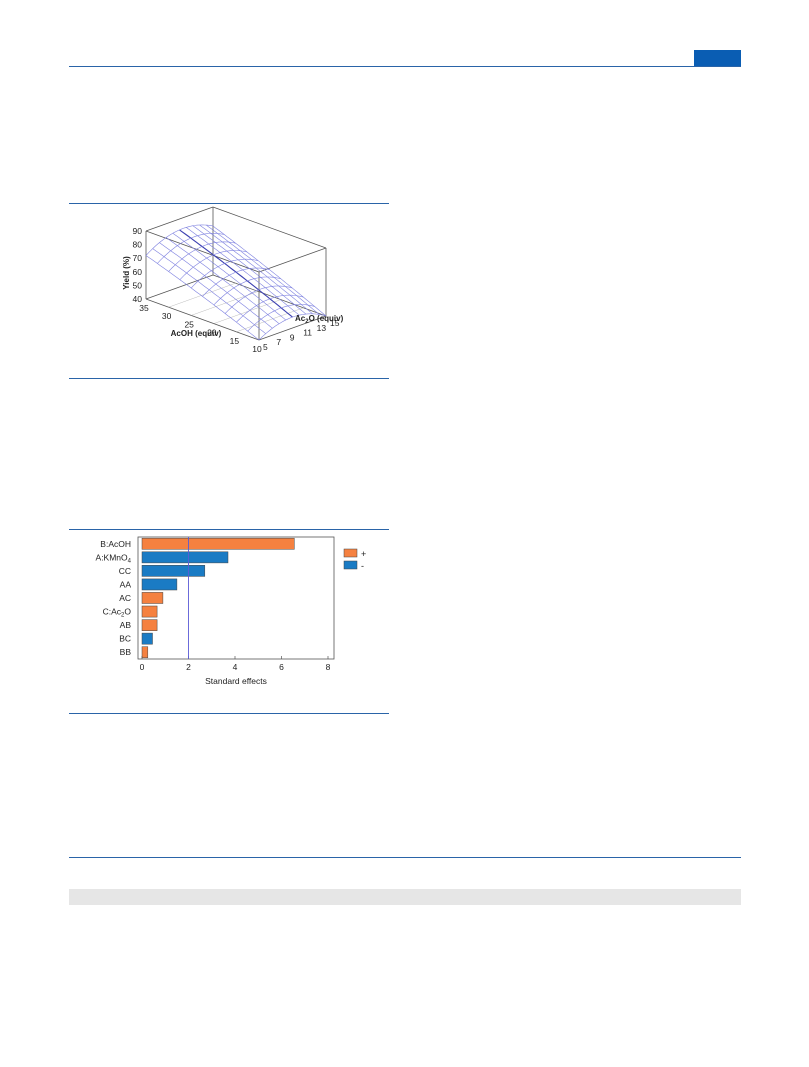 The height and width of the screenshot is (1067, 809). What do you see at coordinates (265, 347) in the screenshot?
I see `surface-y-tick-label: 5` at bounding box center [265, 347].